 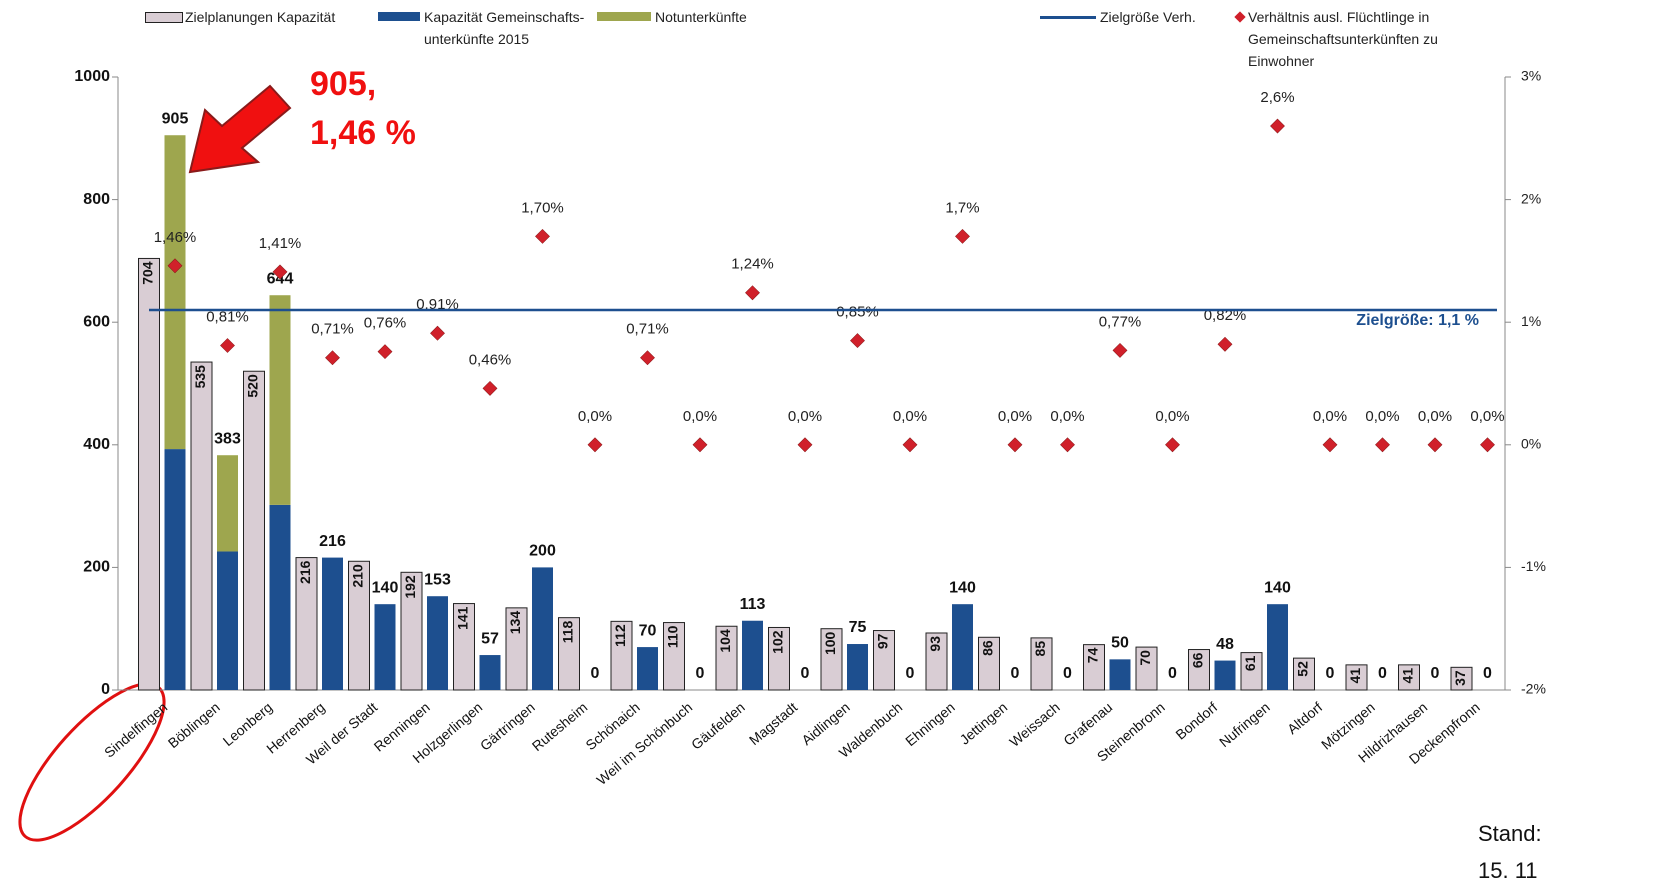 What do you see at coordinates (773, 723) in the screenshot?
I see `x-tick-label: Magstadt` at bounding box center [773, 723].